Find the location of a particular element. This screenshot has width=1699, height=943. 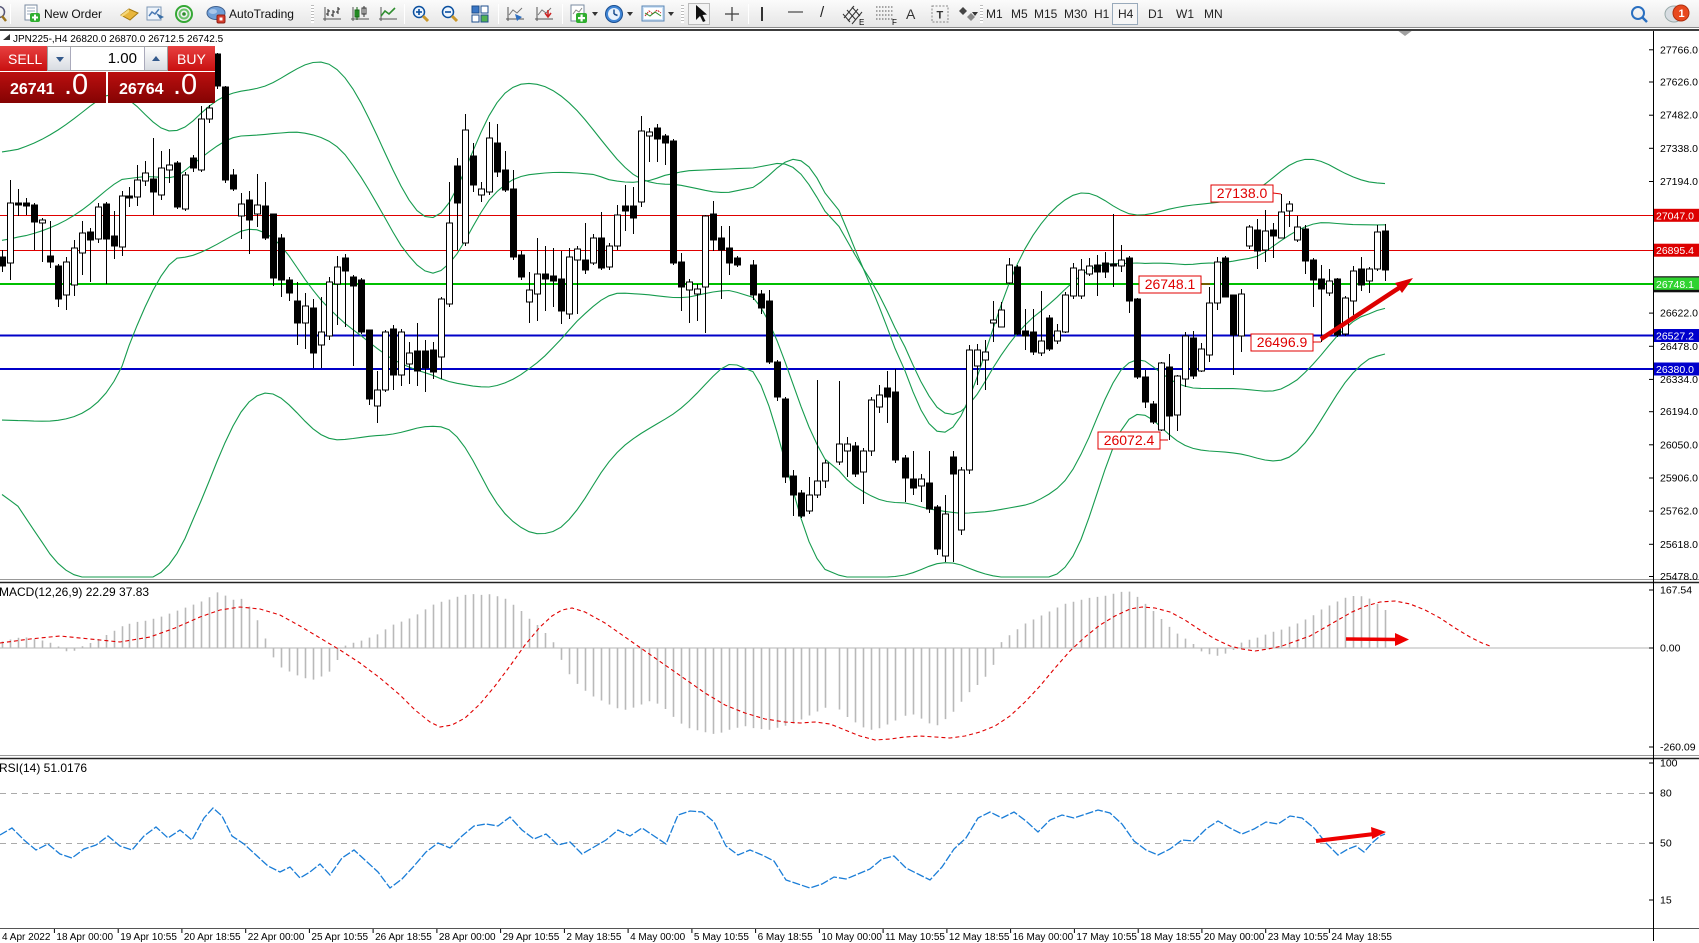

svg-text: 26622.0 is located at coordinates (1679, 314).